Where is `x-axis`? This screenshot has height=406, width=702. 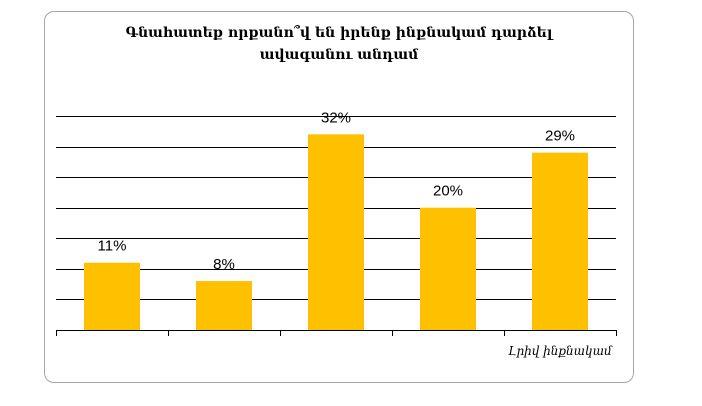
x-axis is located at coordinates (336, 333).